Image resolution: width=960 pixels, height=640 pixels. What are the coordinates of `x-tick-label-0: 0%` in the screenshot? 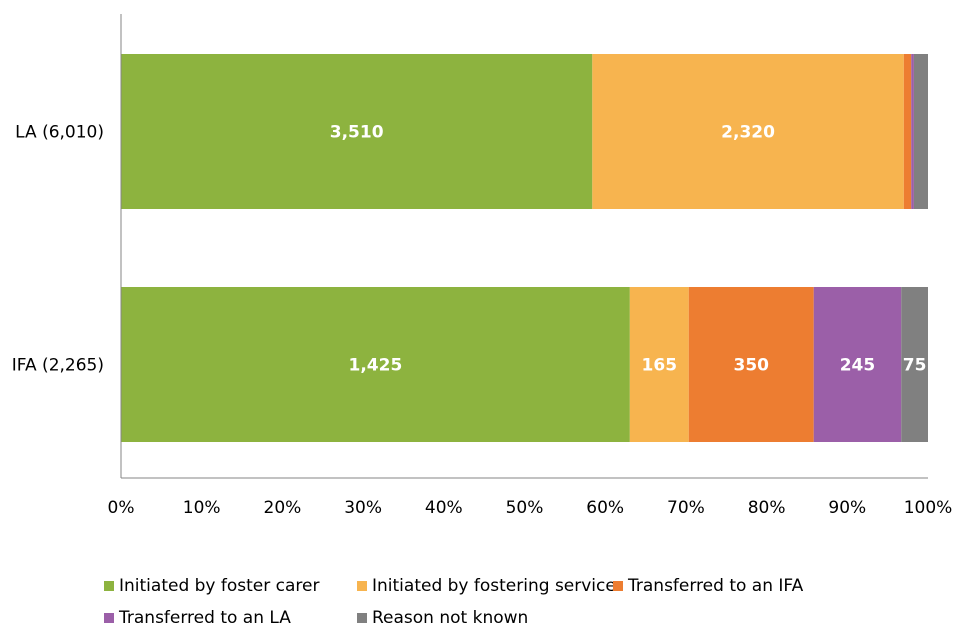 It's located at (121, 508).